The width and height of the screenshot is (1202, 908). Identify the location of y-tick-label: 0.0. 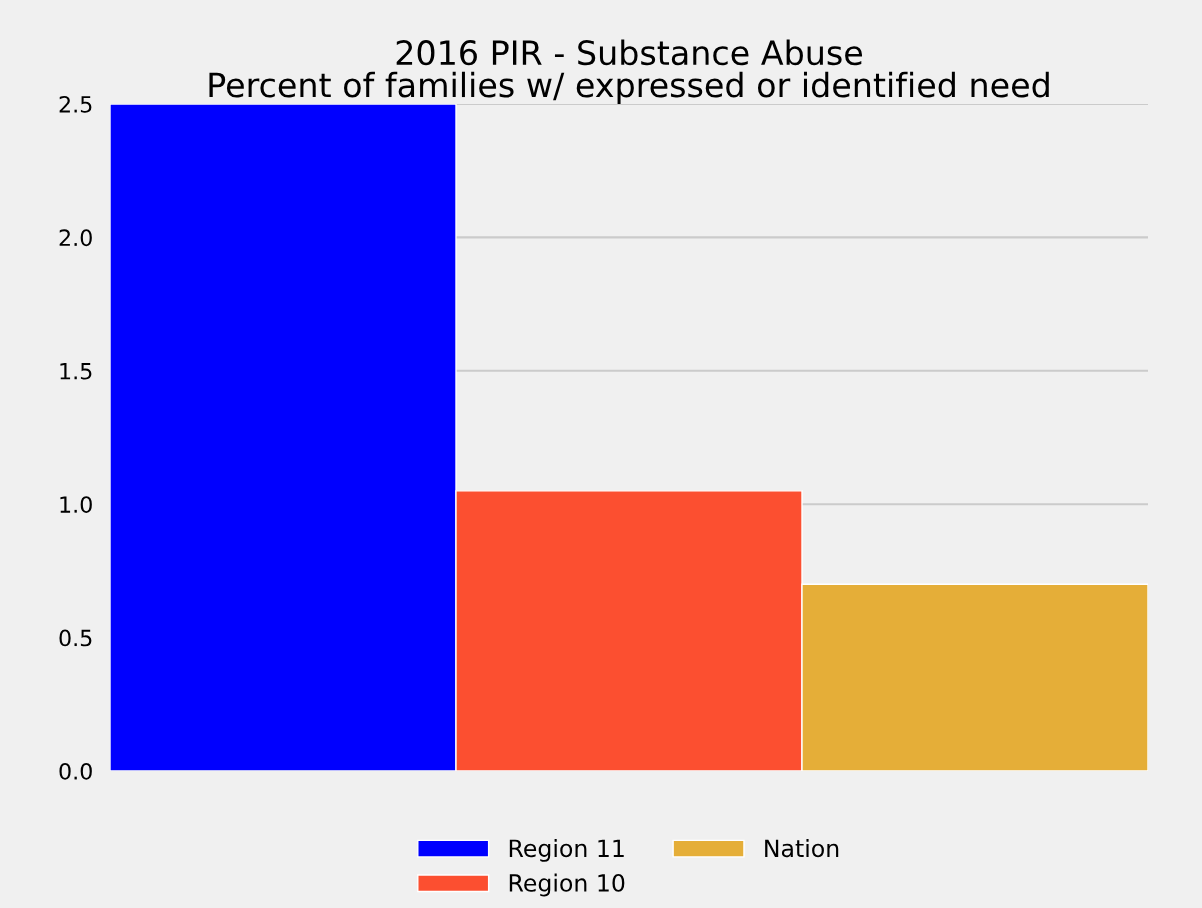
(75, 771).